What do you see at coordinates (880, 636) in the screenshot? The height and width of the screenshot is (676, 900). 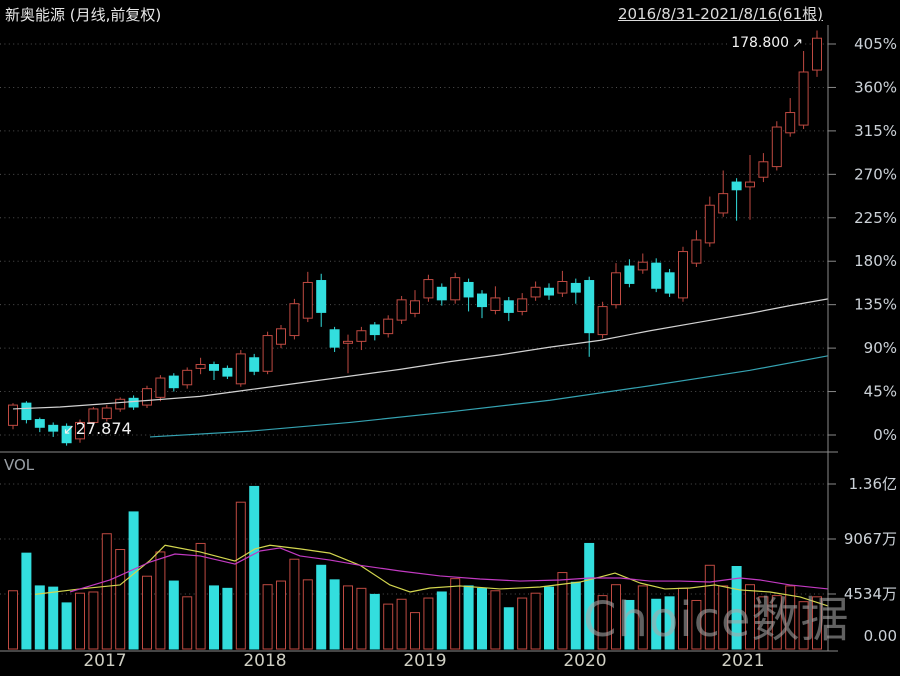 I see `svg-text: 0.00` at bounding box center [880, 636].